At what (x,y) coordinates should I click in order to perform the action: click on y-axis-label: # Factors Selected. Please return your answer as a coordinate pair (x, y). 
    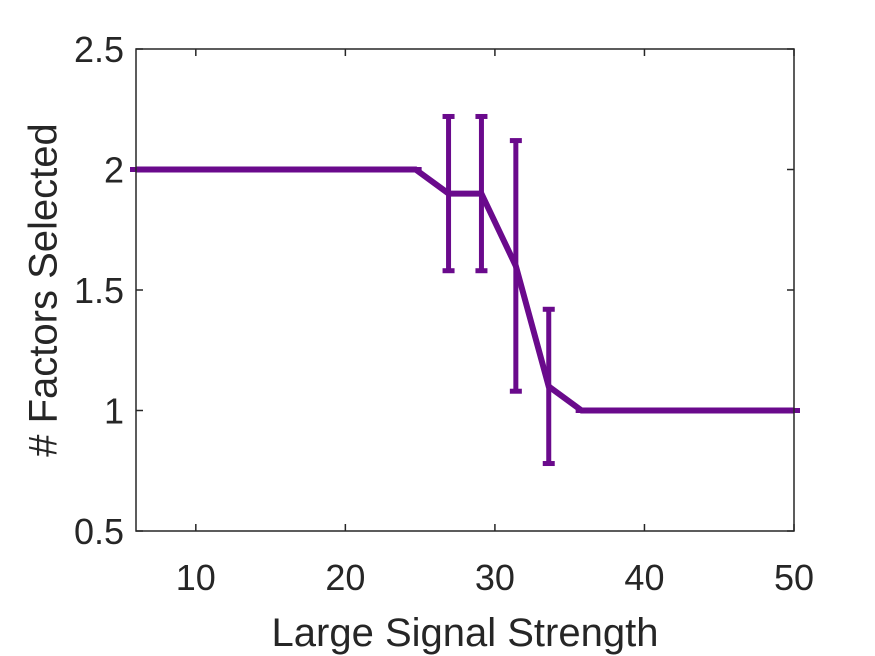
    Looking at the image, I should click on (44, 290).